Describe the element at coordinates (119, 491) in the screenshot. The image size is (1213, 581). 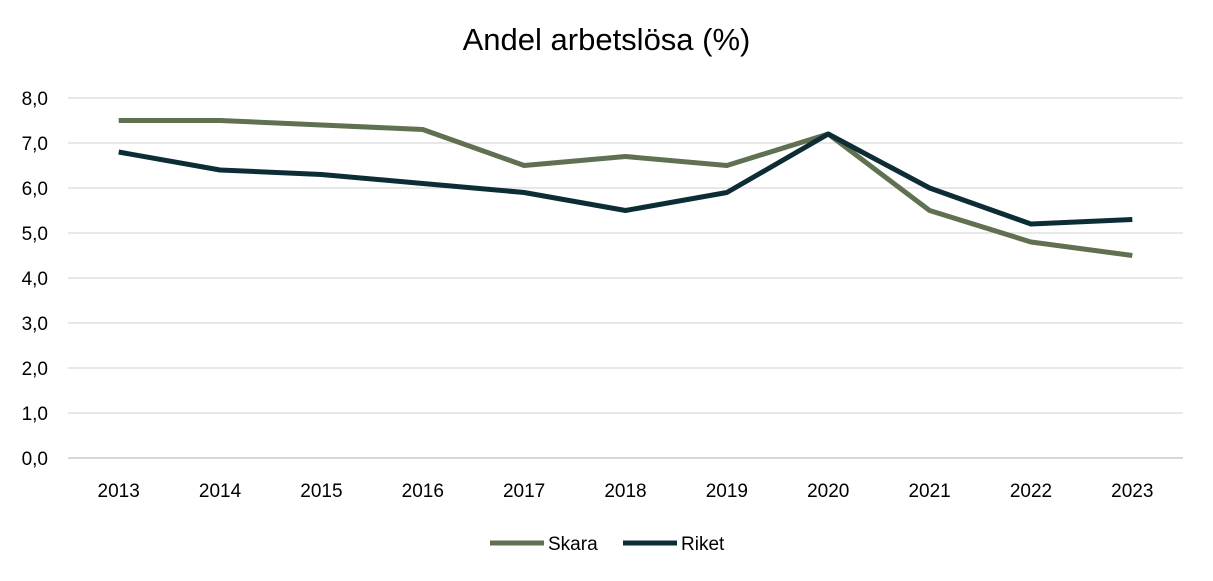
I see `x-tick-label: 2013` at that location.